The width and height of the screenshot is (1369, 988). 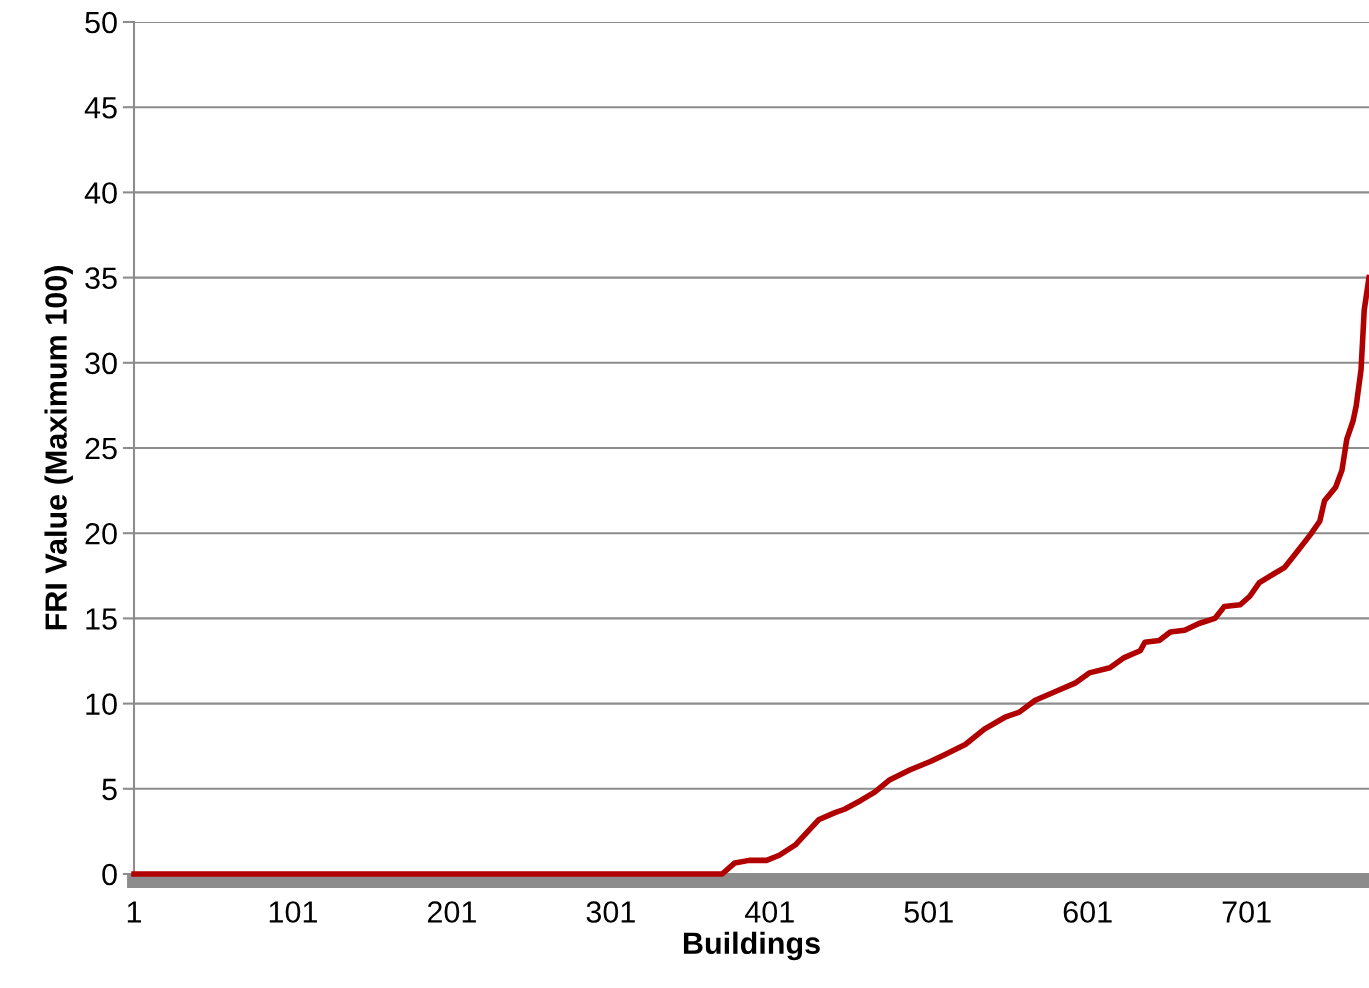 I want to click on y-axis-title: FRI Value (Maximum 100), so click(x=58, y=448).